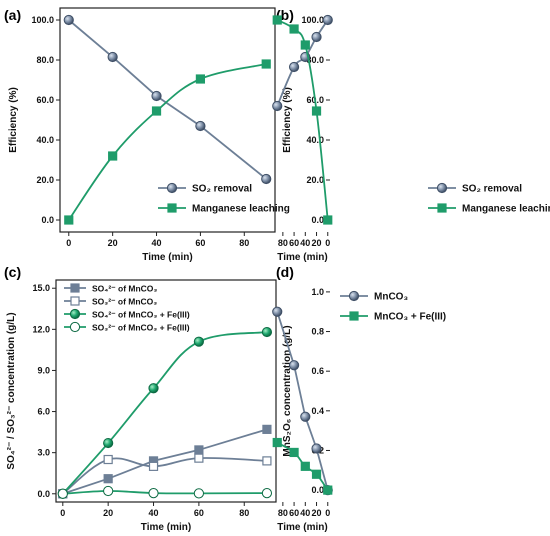  What do you see at coordinates (43, 412) in the screenshot?
I see `y-tick-label: 6.0` at bounding box center [43, 412].